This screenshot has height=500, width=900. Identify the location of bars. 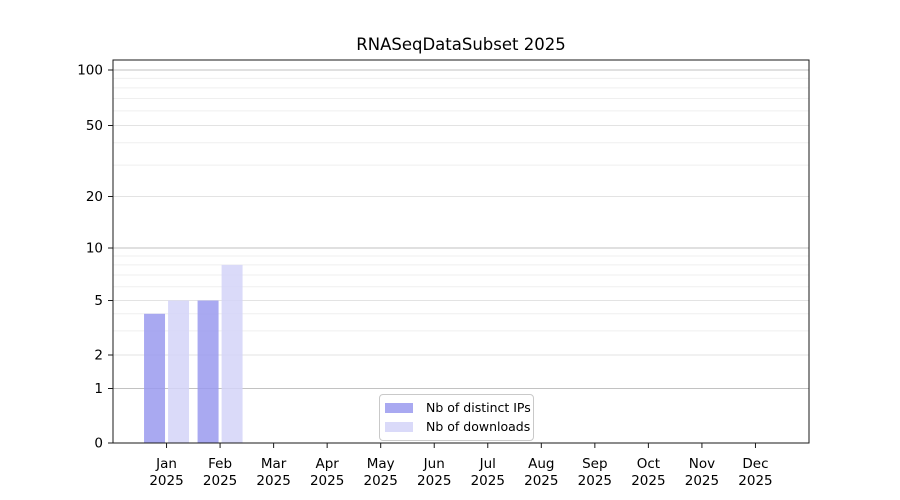
(193, 353).